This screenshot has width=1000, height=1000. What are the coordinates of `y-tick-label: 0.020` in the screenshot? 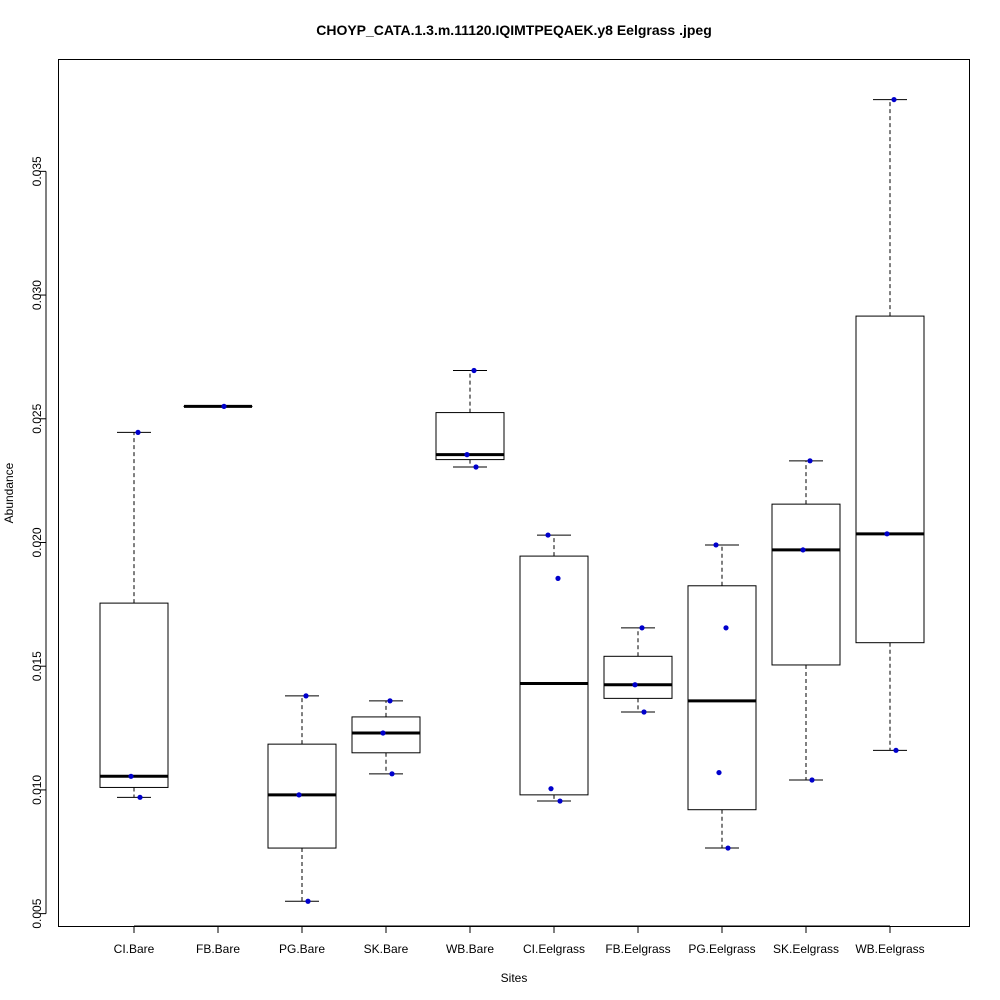 It's located at (37, 542).